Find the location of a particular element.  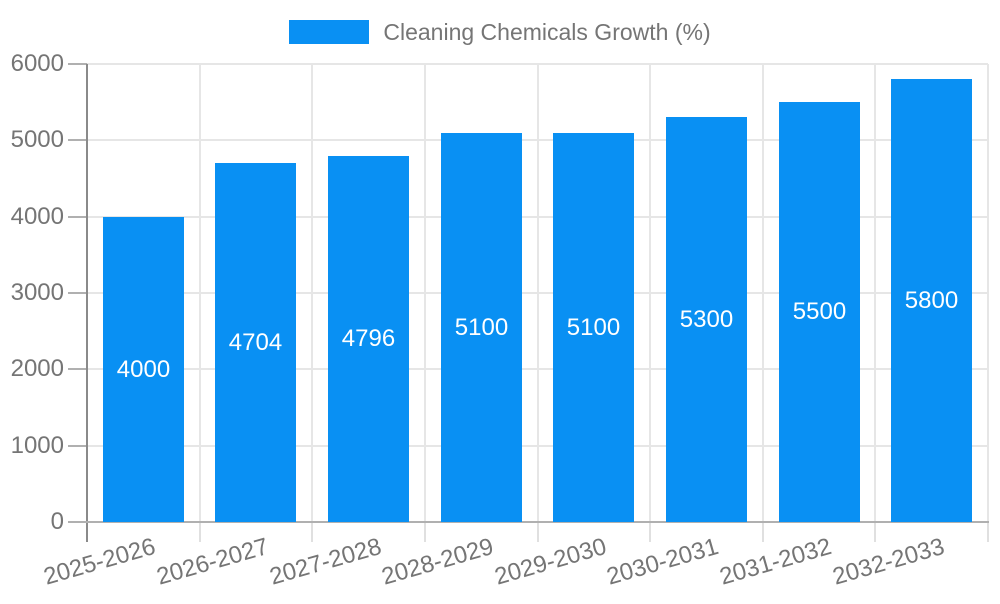

bar-value-label: 4000 is located at coordinates (143, 369).